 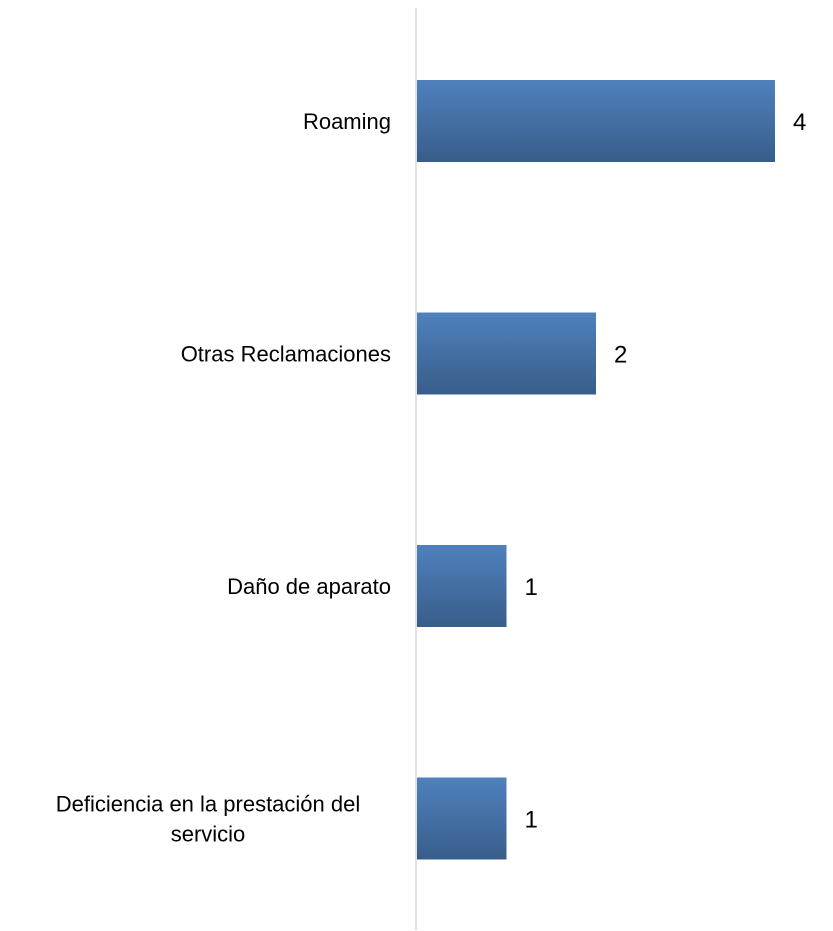 I want to click on category-label: Roaming, so click(x=347, y=121).